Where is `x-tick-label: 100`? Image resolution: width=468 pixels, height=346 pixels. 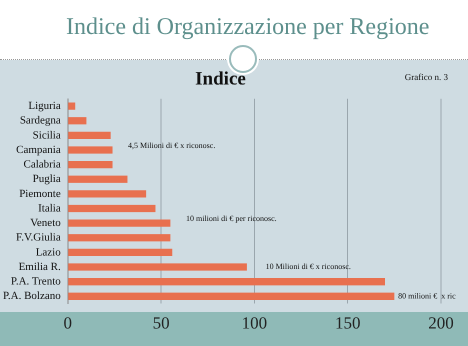 x-tick-label: 100 is located at coordinates (255, 322).